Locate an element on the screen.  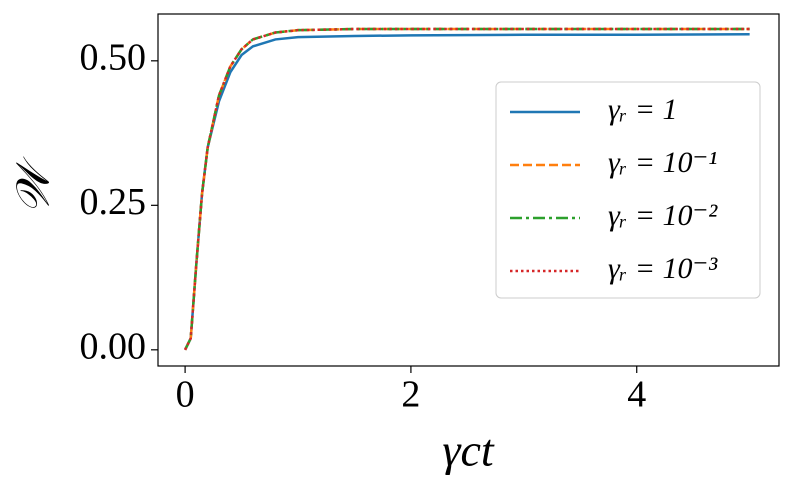
y-tick-label: 0.00 is located at coordinates (113, 347).